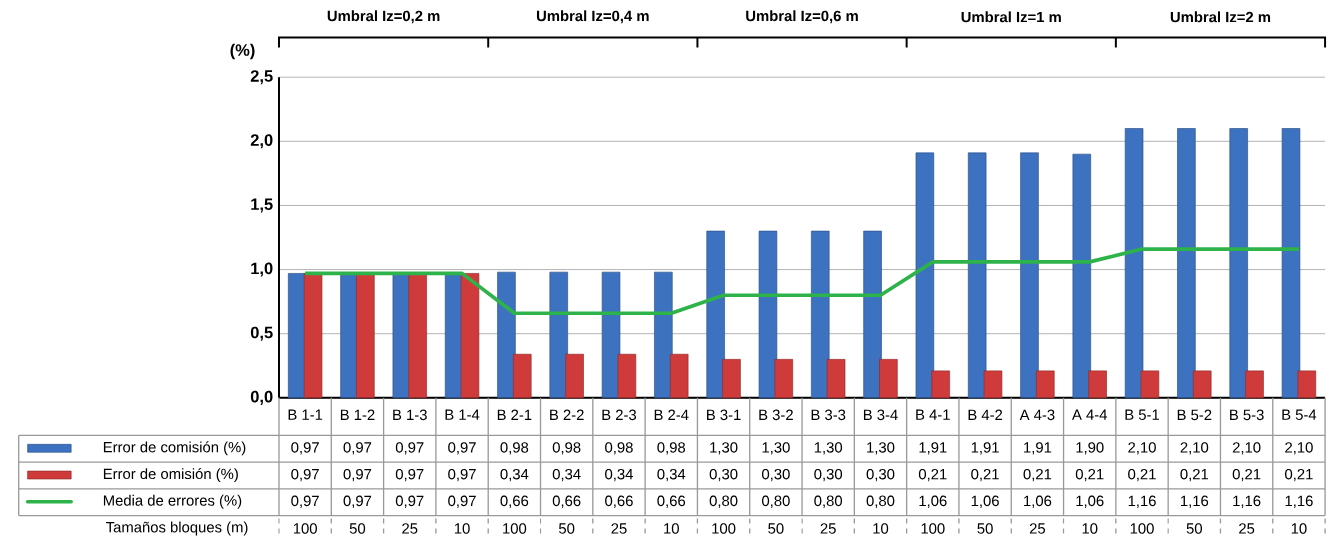  What do you see at coordinates (933, 414) in the screenshot?
I see `x-tick-label: B 4-1` at bounding box center [933, 414].